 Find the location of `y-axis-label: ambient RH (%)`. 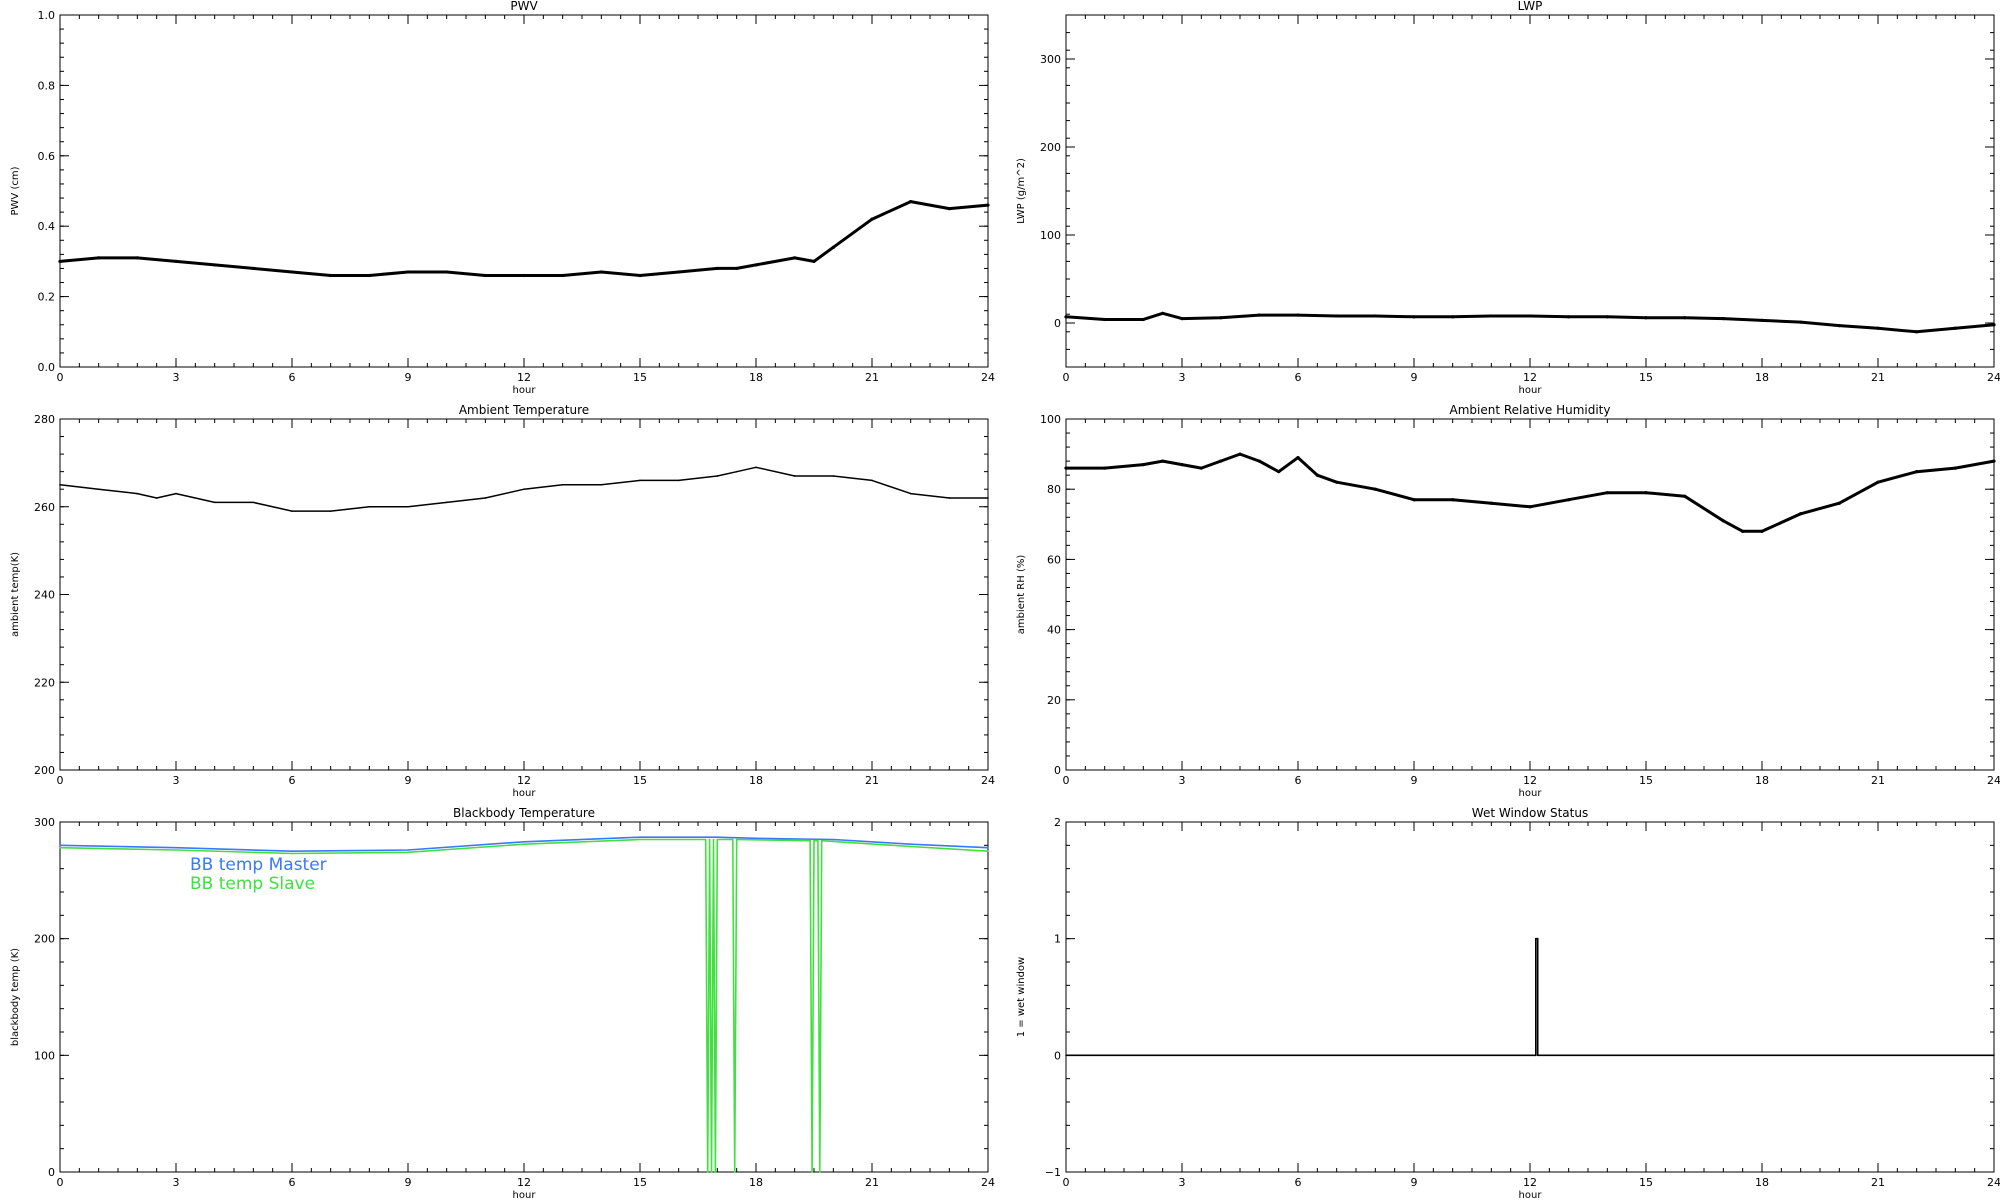

y-axis-label: ambient RH (%) is located at coordinates (1021, 595).